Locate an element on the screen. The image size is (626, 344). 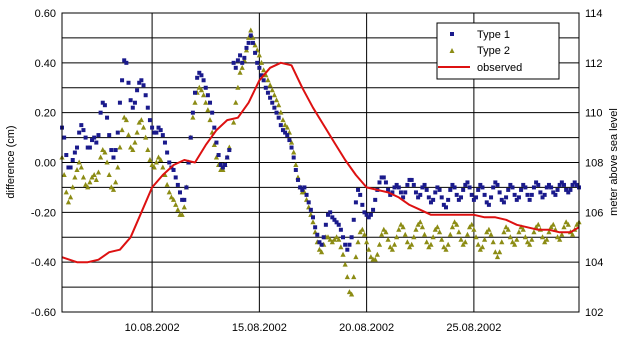
legend-type1-marker is located at coordinates (452, 34).